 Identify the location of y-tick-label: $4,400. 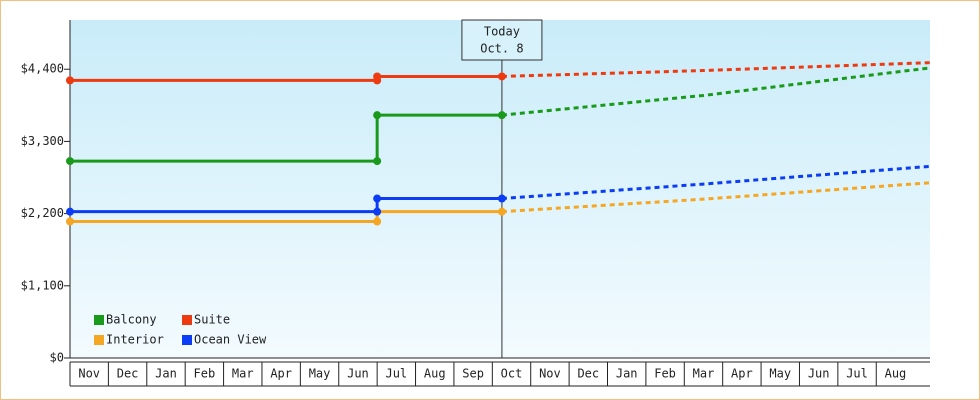
(42, 69).